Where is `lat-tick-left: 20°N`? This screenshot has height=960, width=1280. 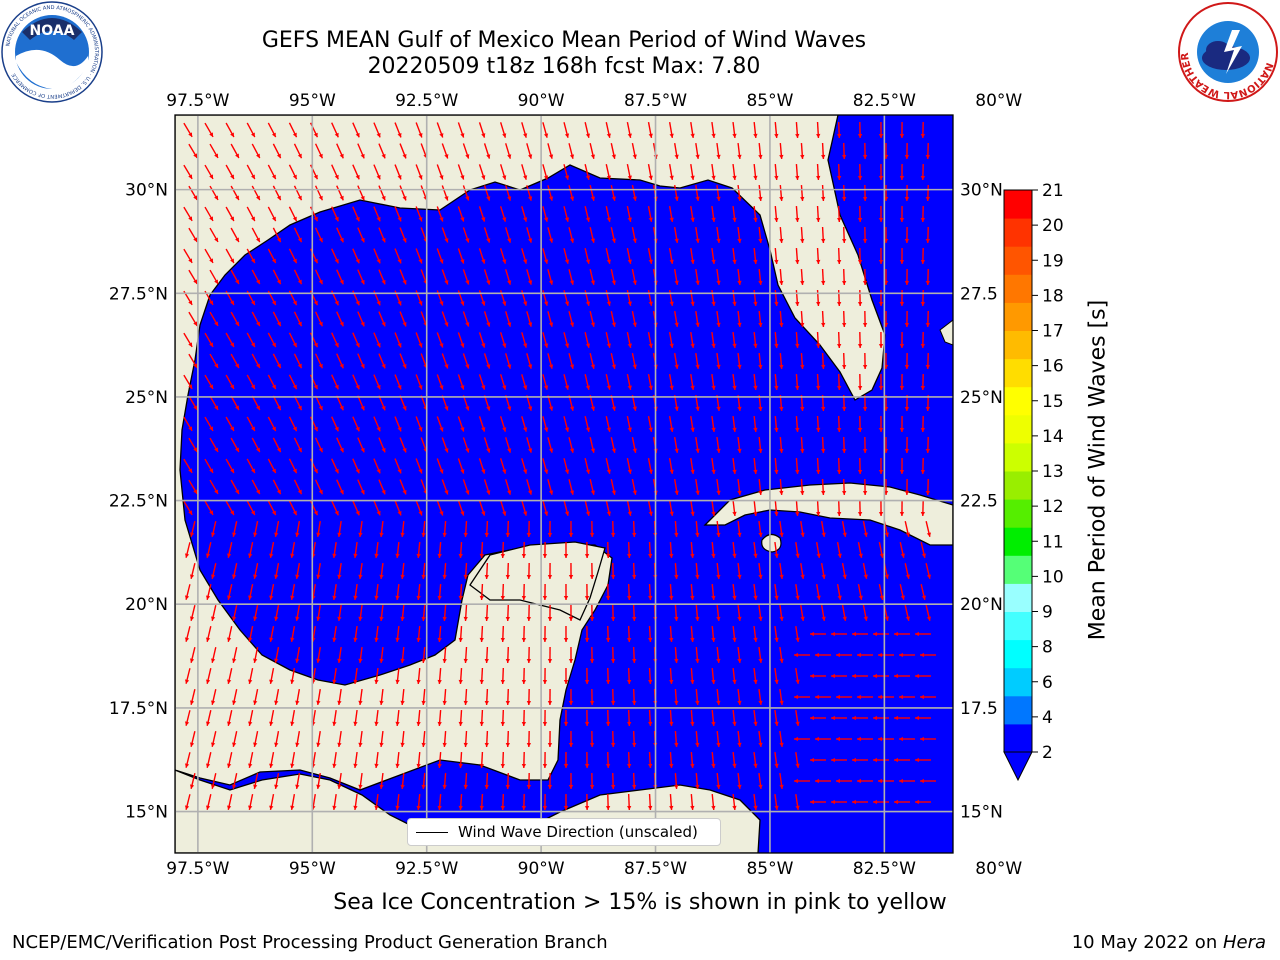 lat-tick-left: 20°N is located at coordinates (146, 605).